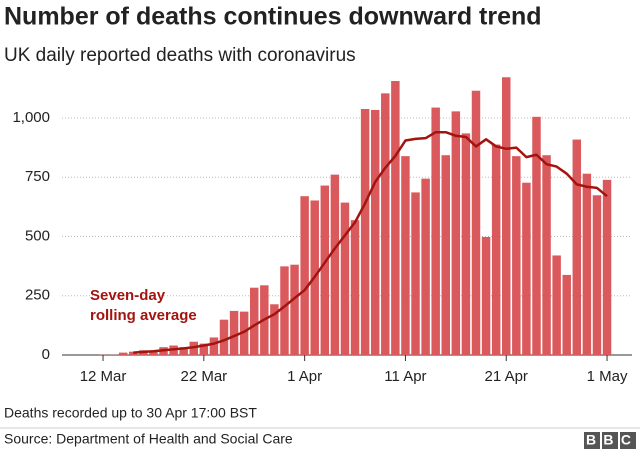  I want to click on y-tick-label: 250, so click(37, 295).